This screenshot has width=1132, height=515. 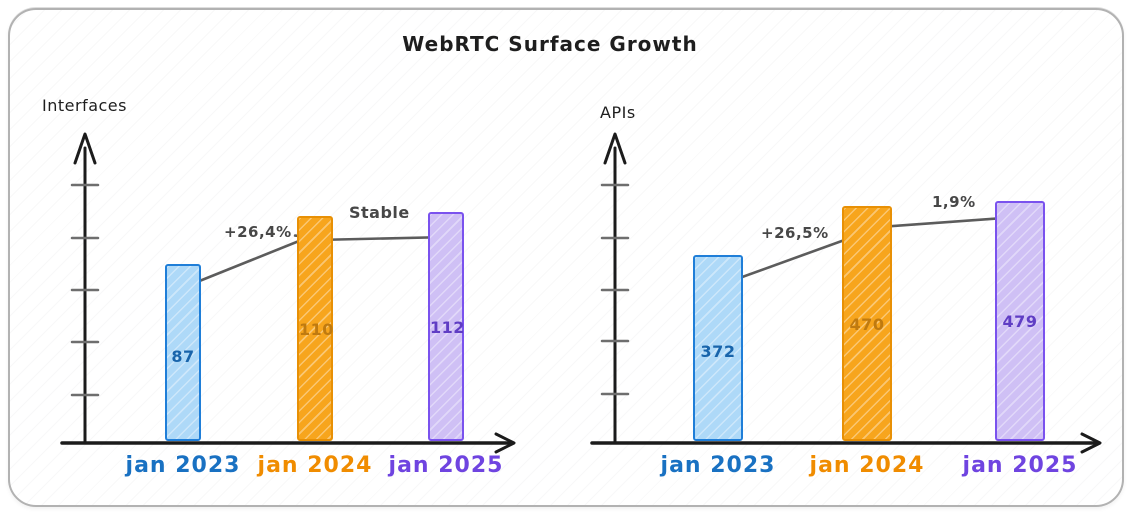 What do you see at coordinates (379, 212) in the screenshot?
I see `annotation-stable-left: Stable` at bounding box center [379, 212].